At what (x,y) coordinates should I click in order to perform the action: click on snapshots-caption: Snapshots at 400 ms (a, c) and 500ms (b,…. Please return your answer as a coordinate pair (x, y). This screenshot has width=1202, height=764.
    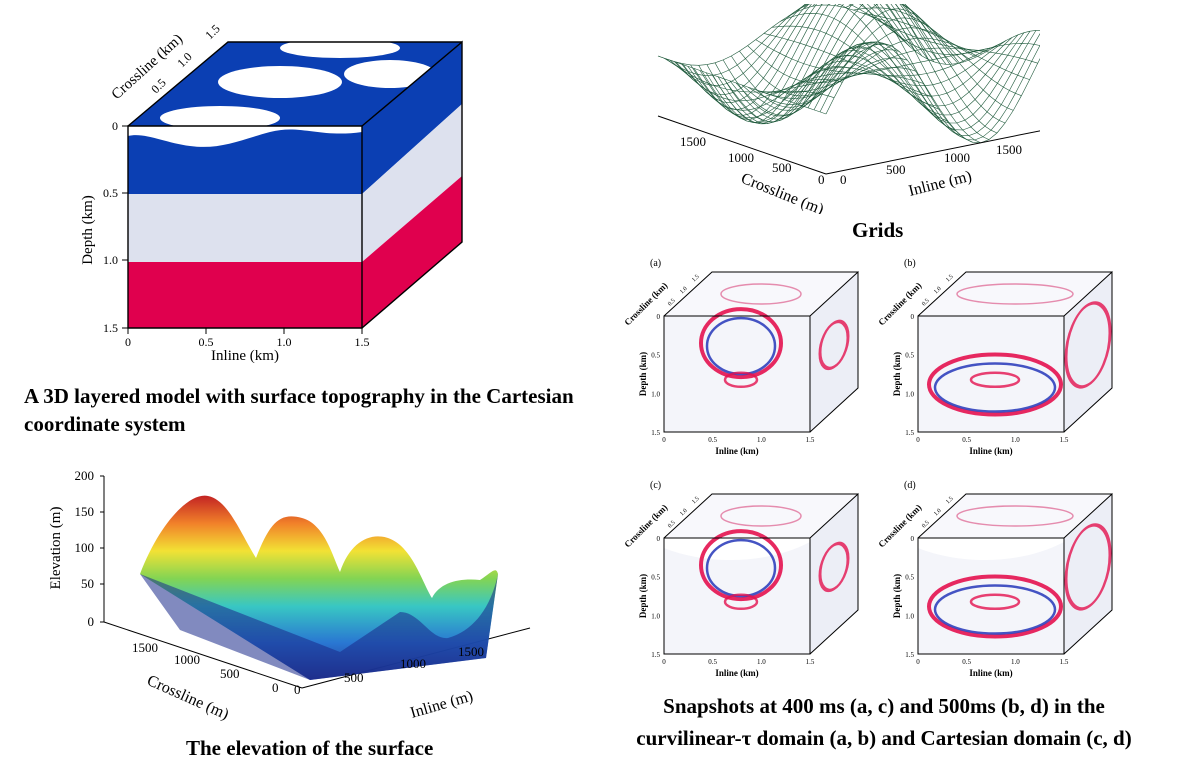
    Looking at the image, I should click on (884, 722).